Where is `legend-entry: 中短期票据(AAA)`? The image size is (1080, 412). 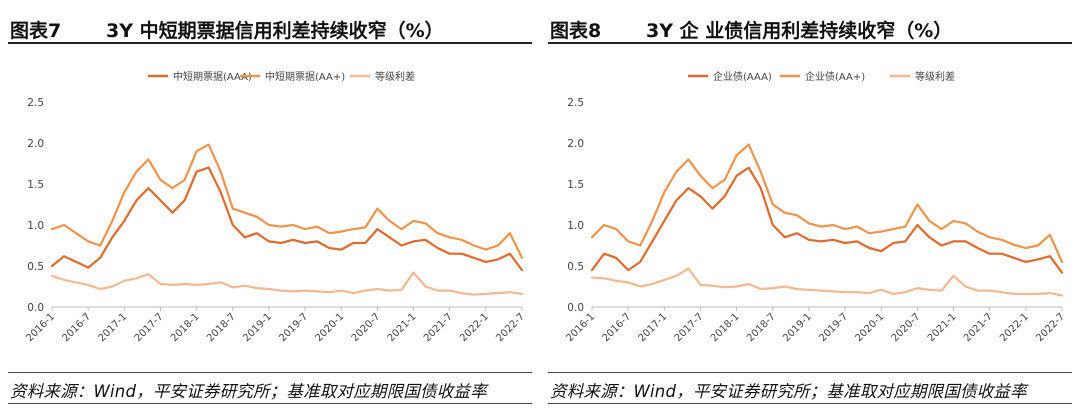 legend-entry: 中短期票据(AAA) is located at coordinates (200, 76).